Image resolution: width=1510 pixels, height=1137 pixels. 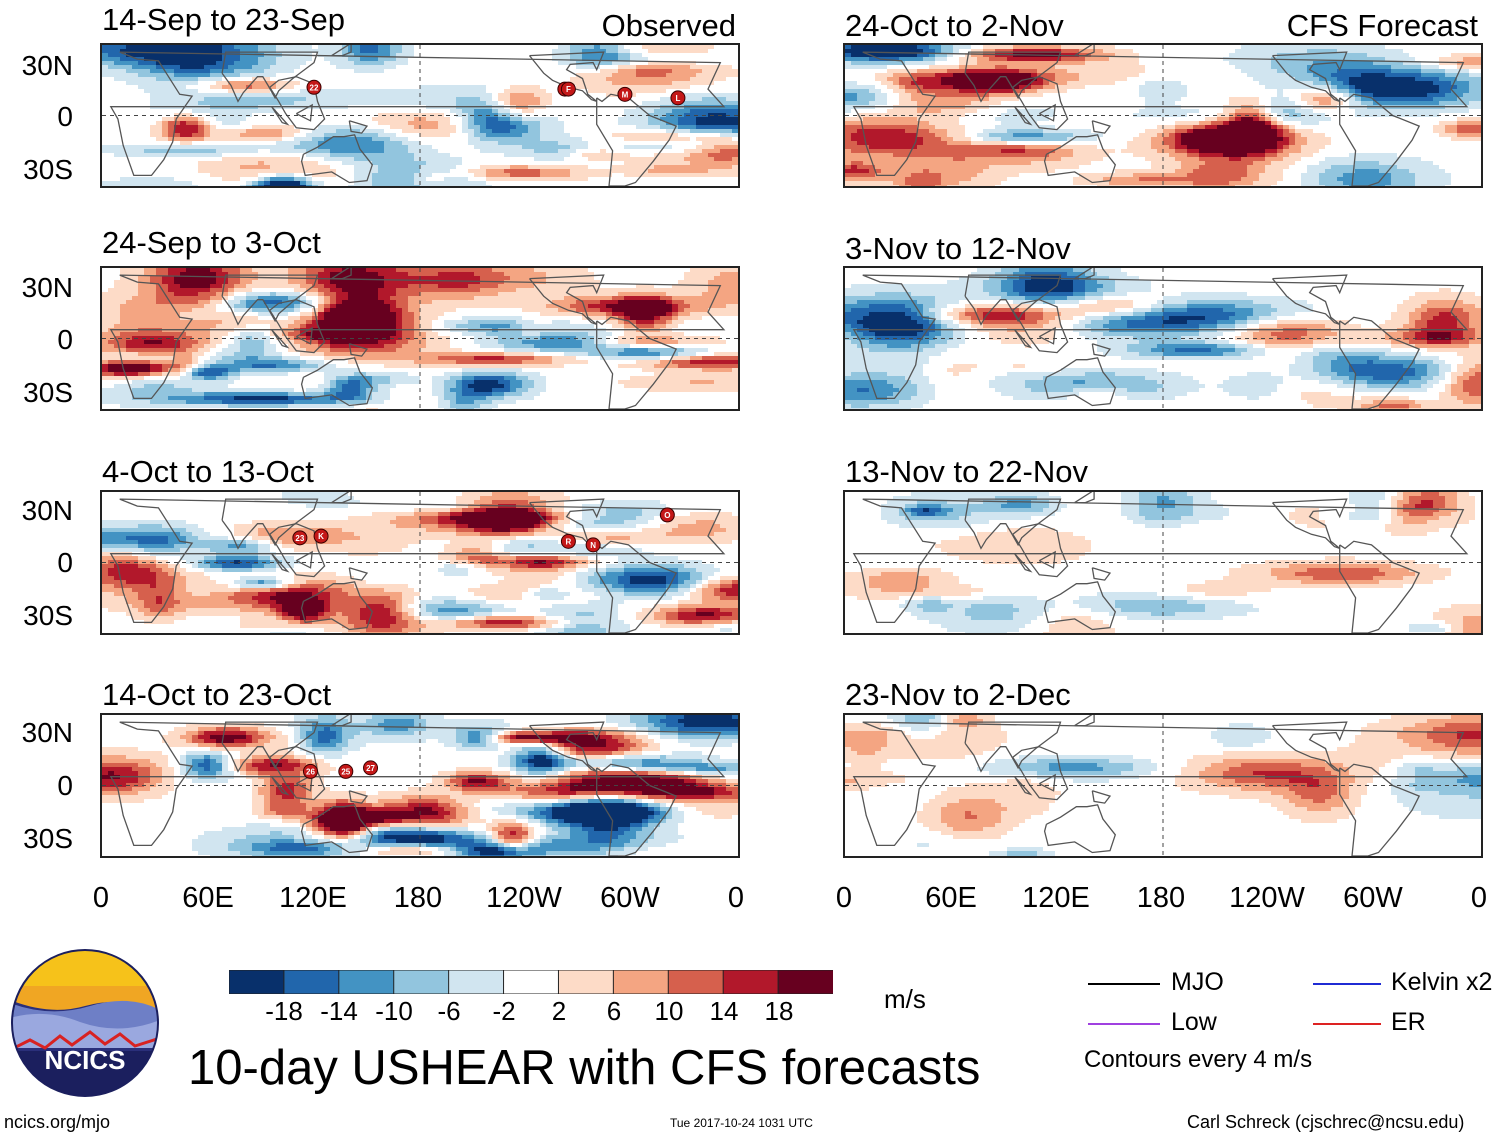 What do you see at coordinates (668, 25) in the screenshot?
I see `observed-header: Observed` at bounding box center [668, 25].